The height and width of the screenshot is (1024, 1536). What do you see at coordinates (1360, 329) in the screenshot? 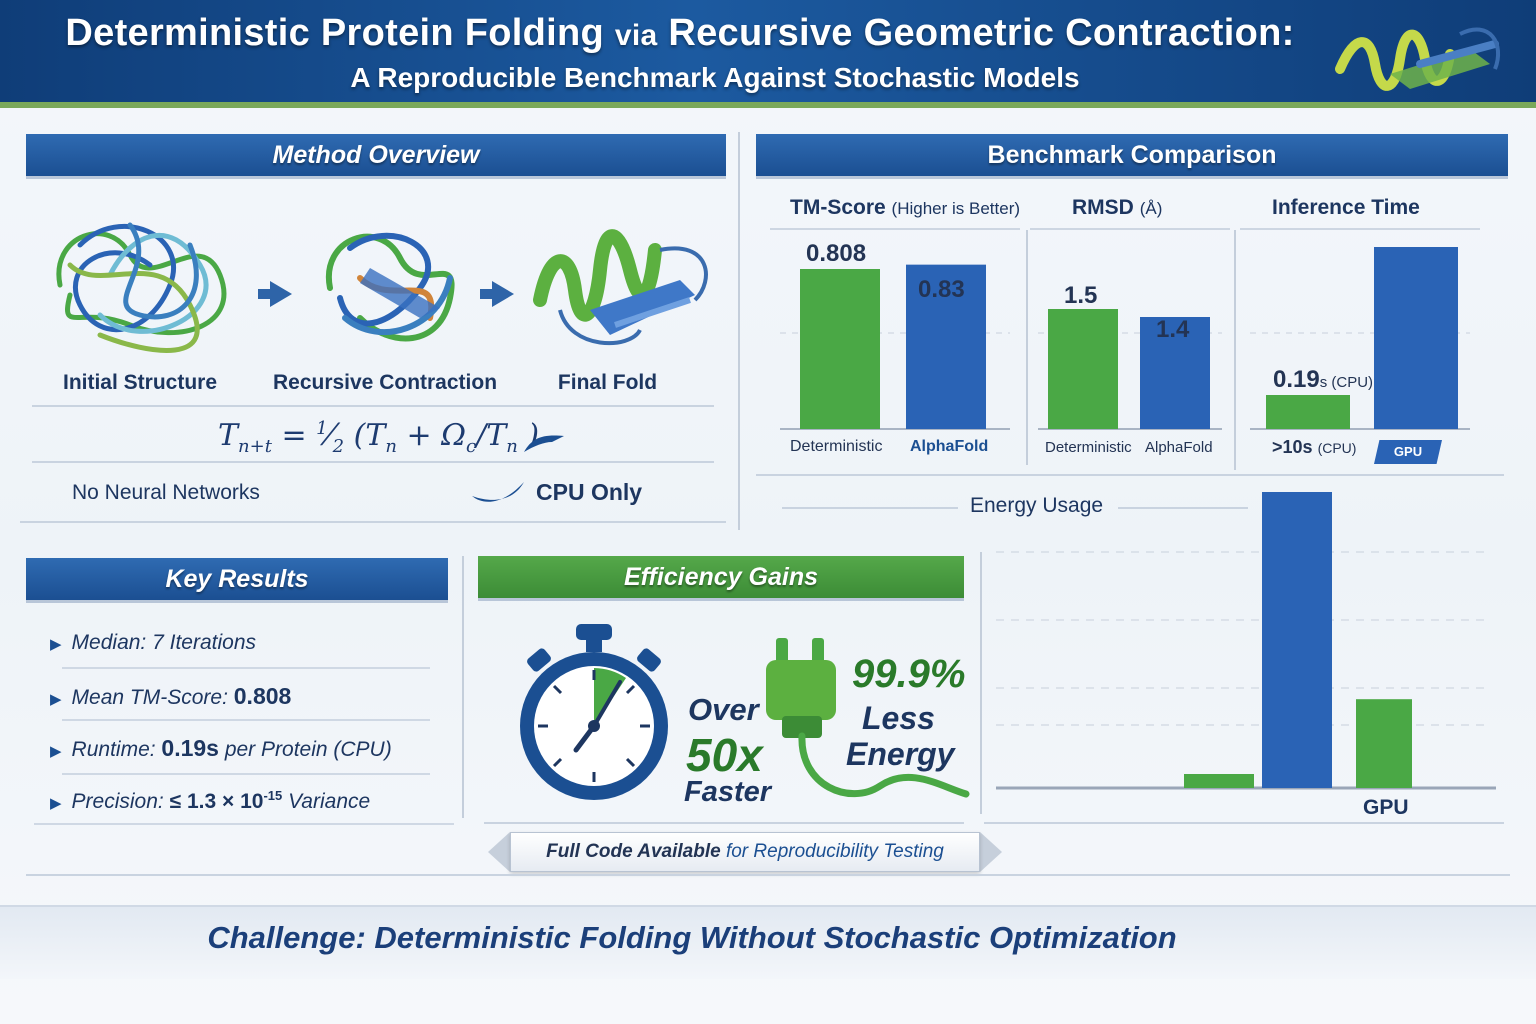
I see `inference-time-chart` at bounding box center [1360, 329].